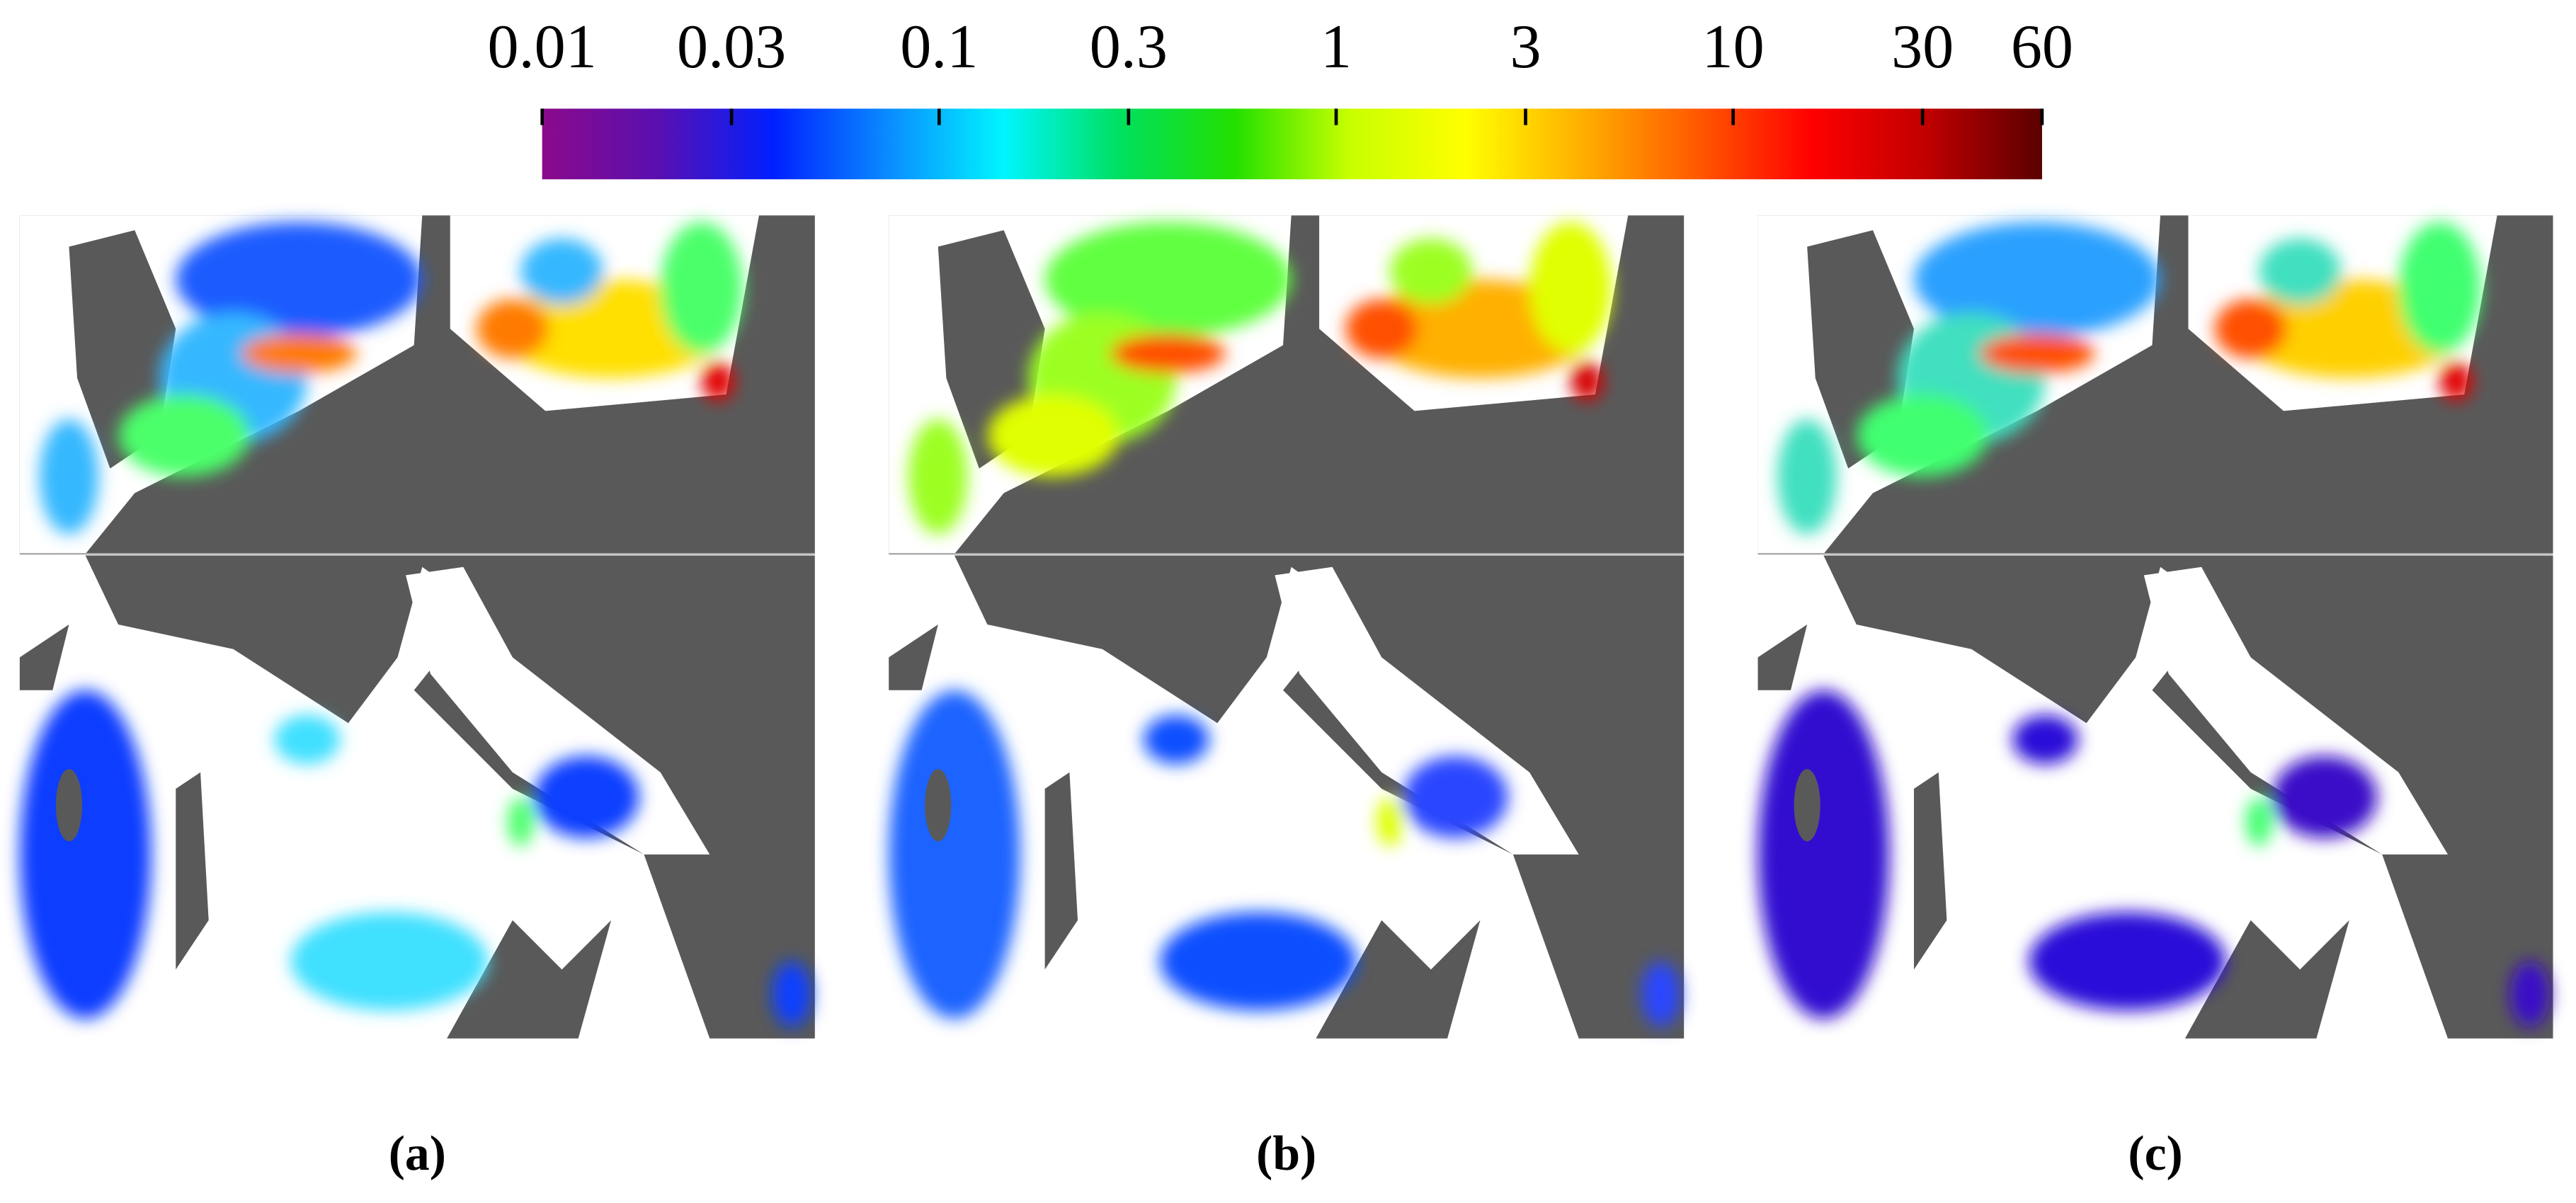 This screenshot has width=2576, height=1203. I want to click on colorbar-tick-label: 10, so click(1734, 46).